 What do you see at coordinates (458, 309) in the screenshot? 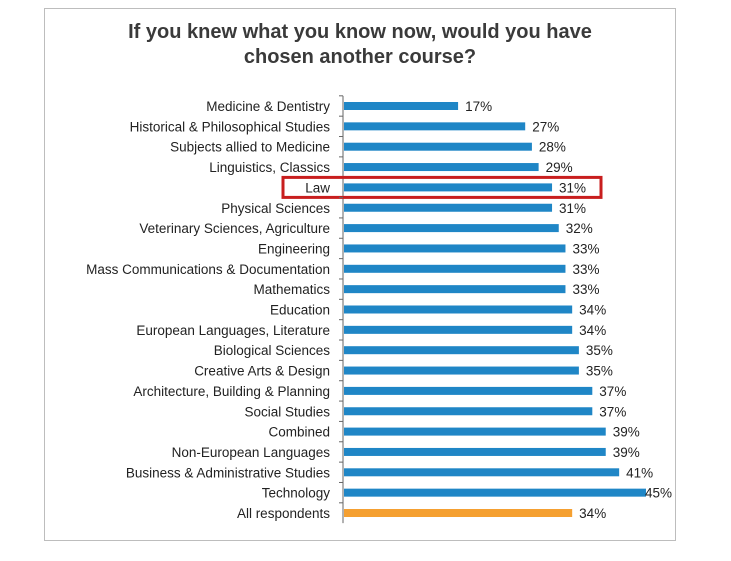
I see `bar-education` at bounding box center [458, 309].